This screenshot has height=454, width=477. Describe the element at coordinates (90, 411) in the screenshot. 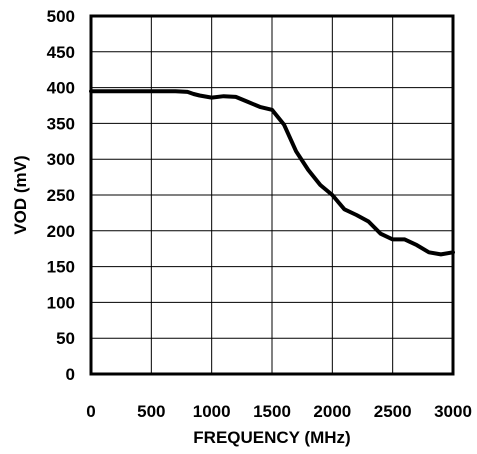

I see `x-tick-label: 0` at that location.